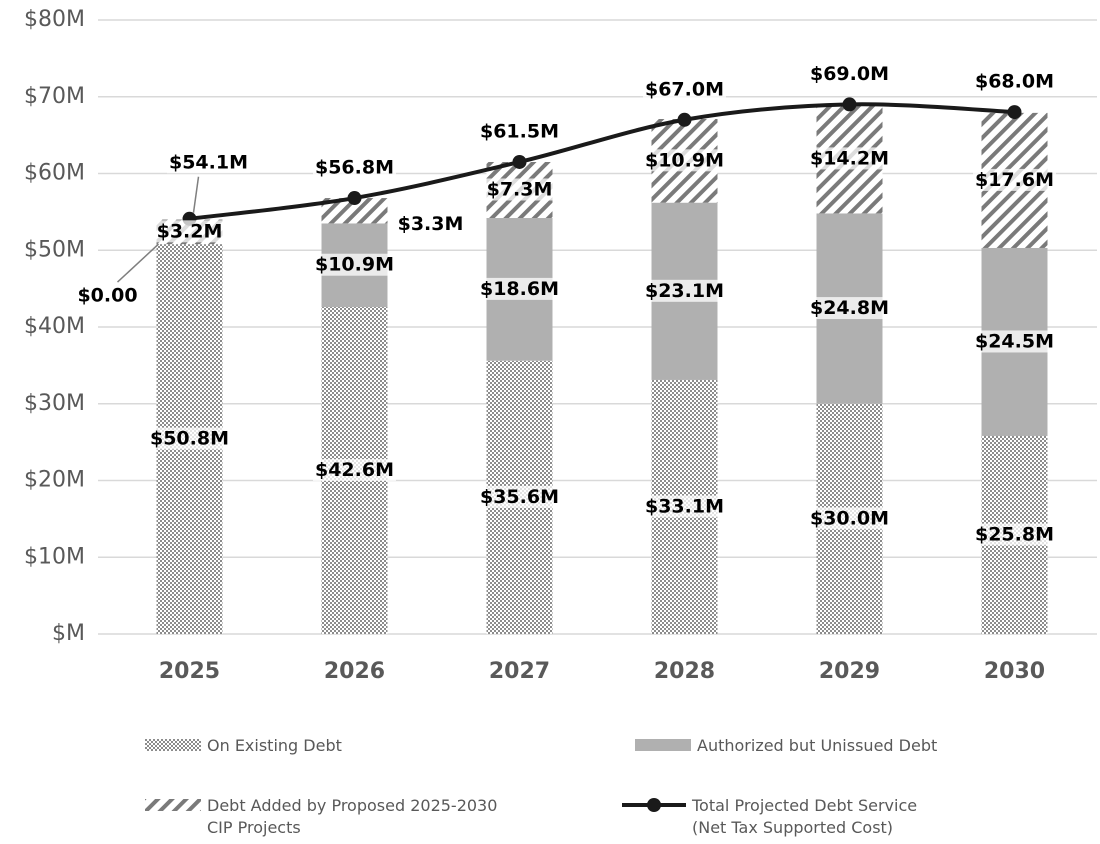 The height and width of the screenshot is (844, 1100). What do you see at coordinates (54, 326) in the screenshot?
I see `y-tick-label: $40M` at bounding box center [54, 326].